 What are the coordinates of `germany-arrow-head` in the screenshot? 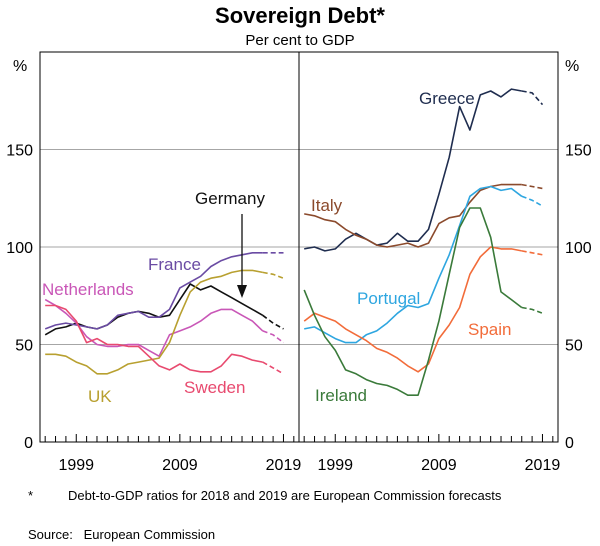 It's located at (242, 291).